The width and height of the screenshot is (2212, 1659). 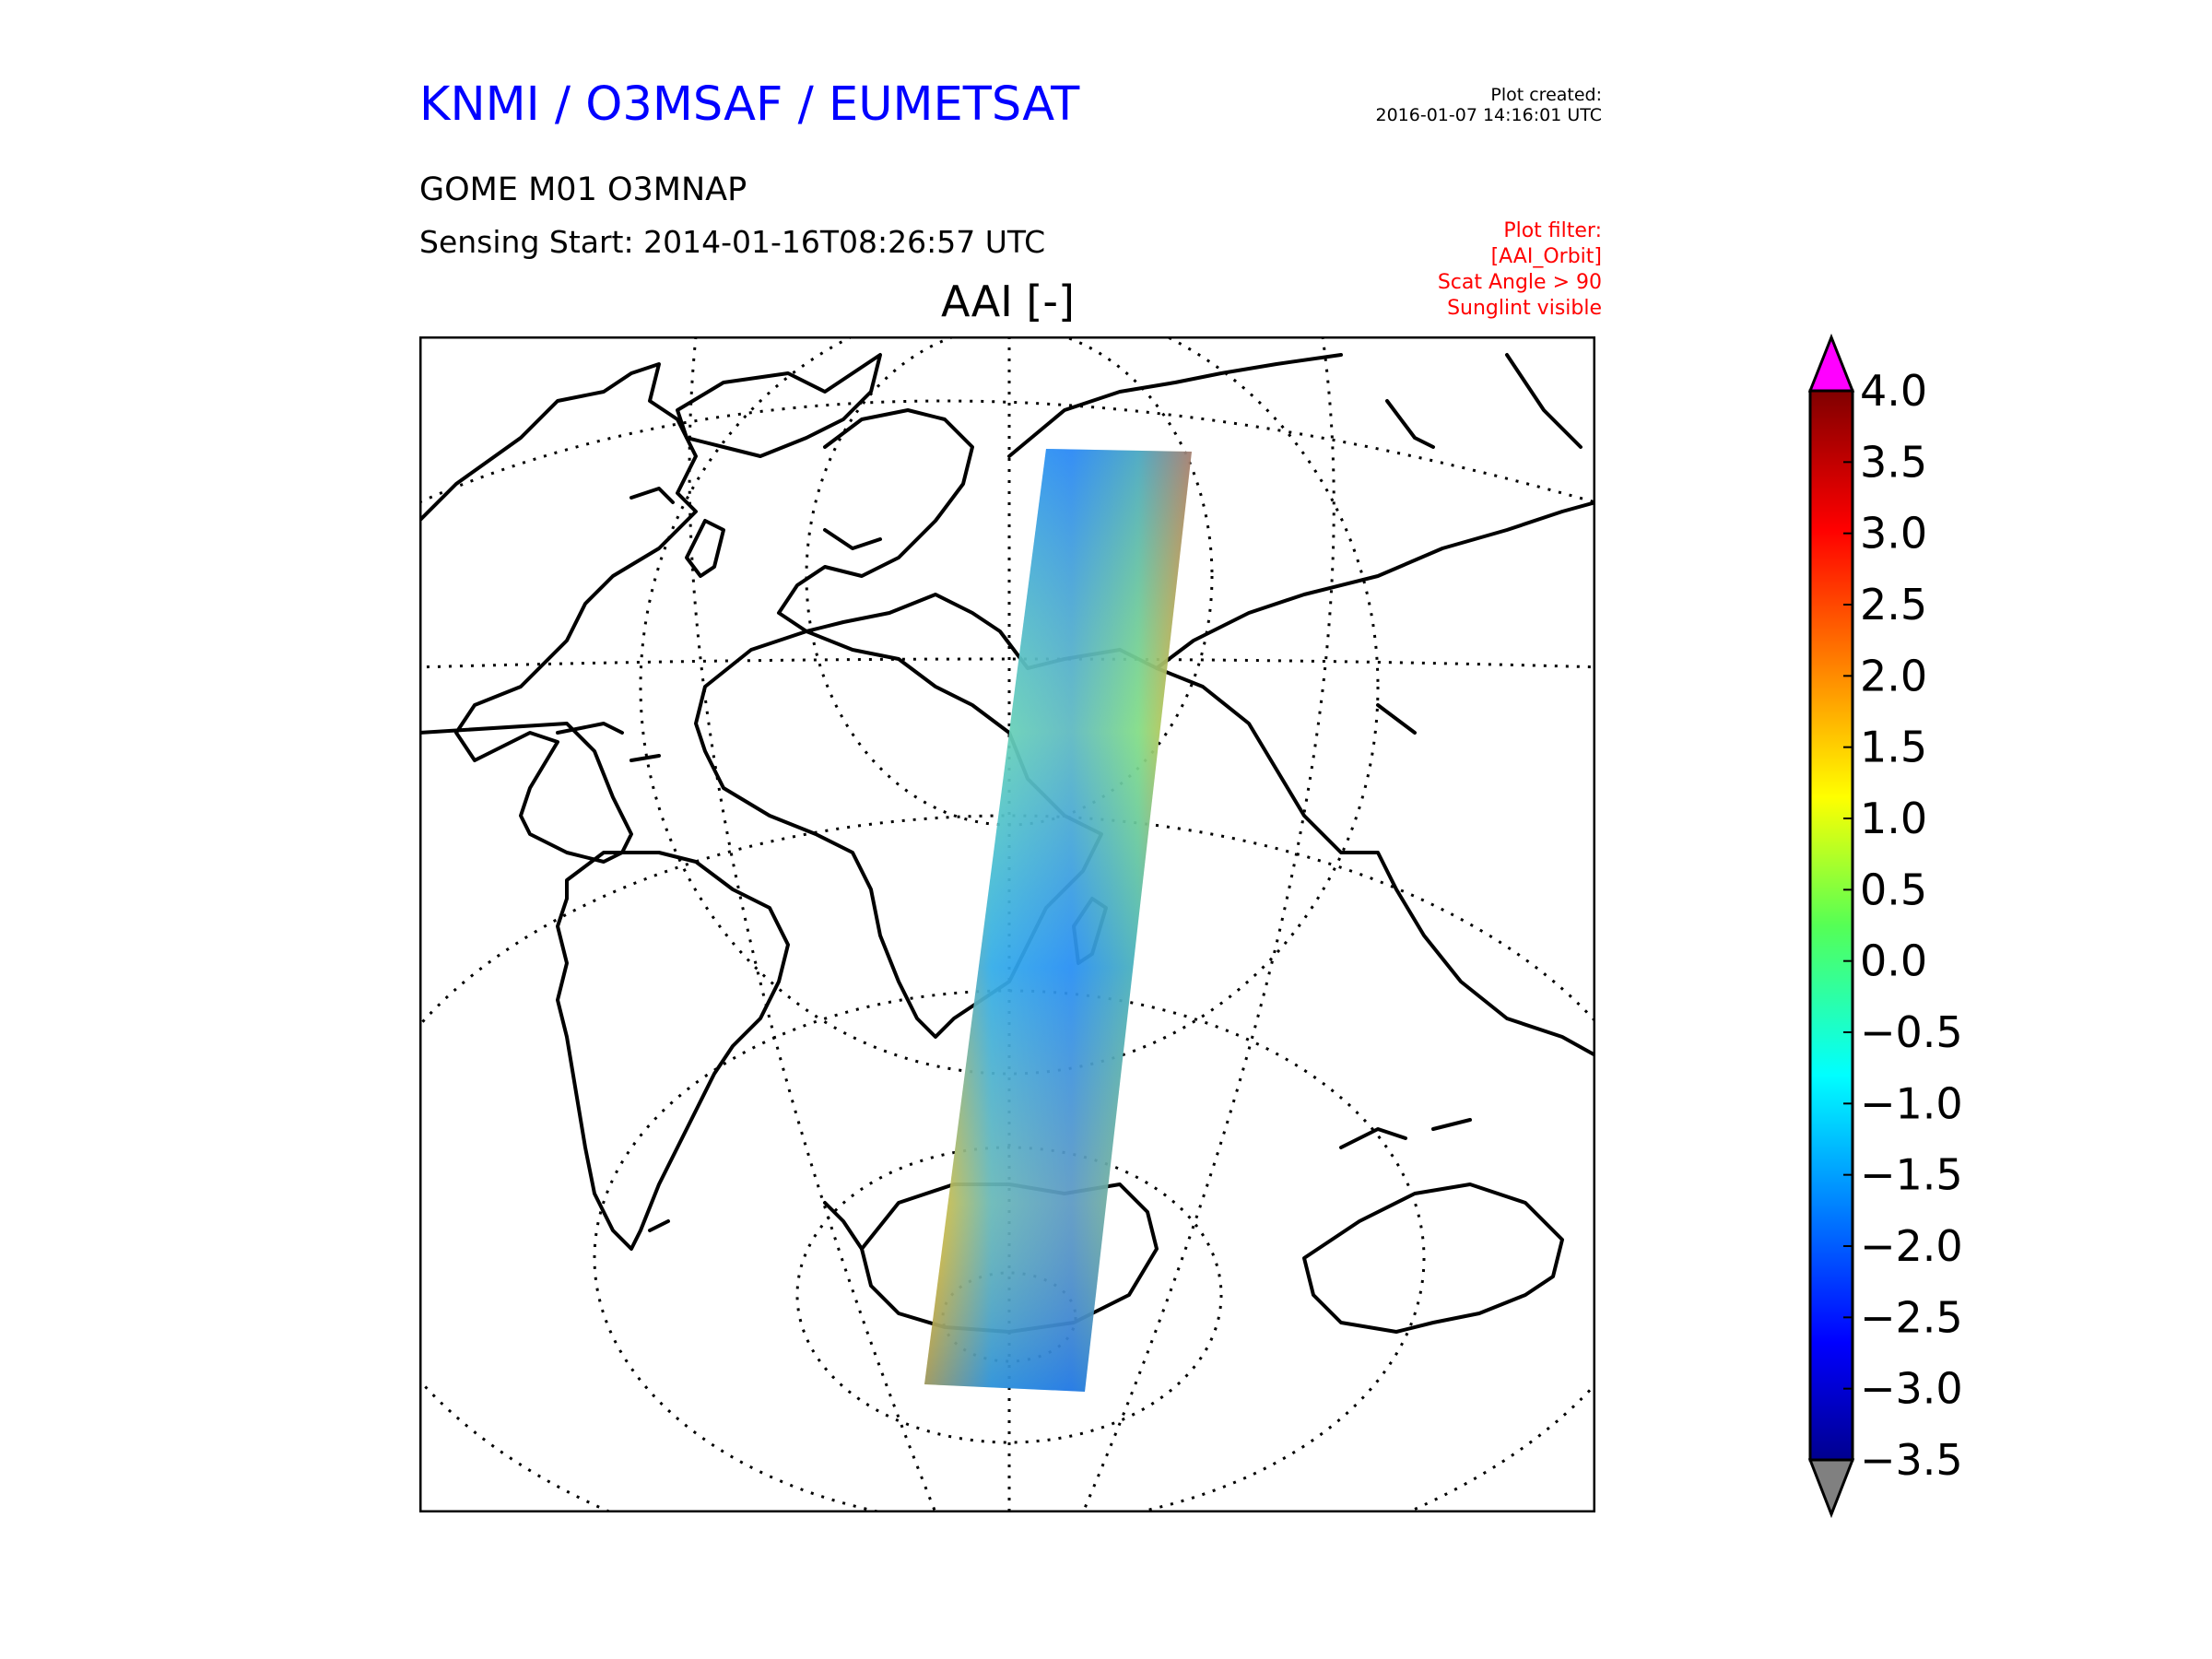 What do you see at coordinates (1546, 95) in the screenshot?
I see `plot-created-label: Plot created:` at bounding box center [1546, 95].